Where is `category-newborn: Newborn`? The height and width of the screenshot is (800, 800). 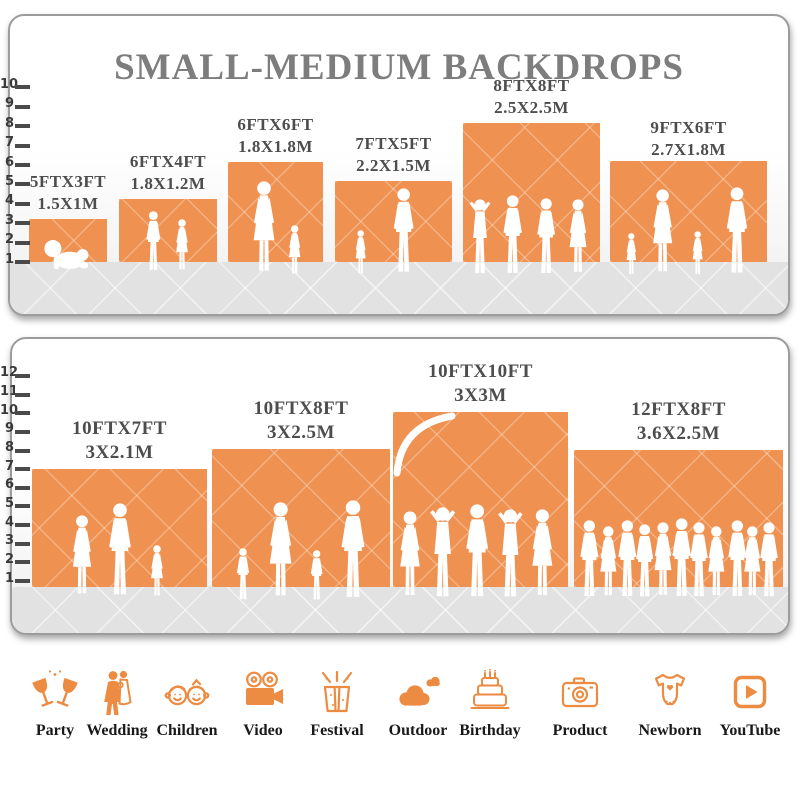 category-newborn: Newborn is located at coordinates (670, 704).